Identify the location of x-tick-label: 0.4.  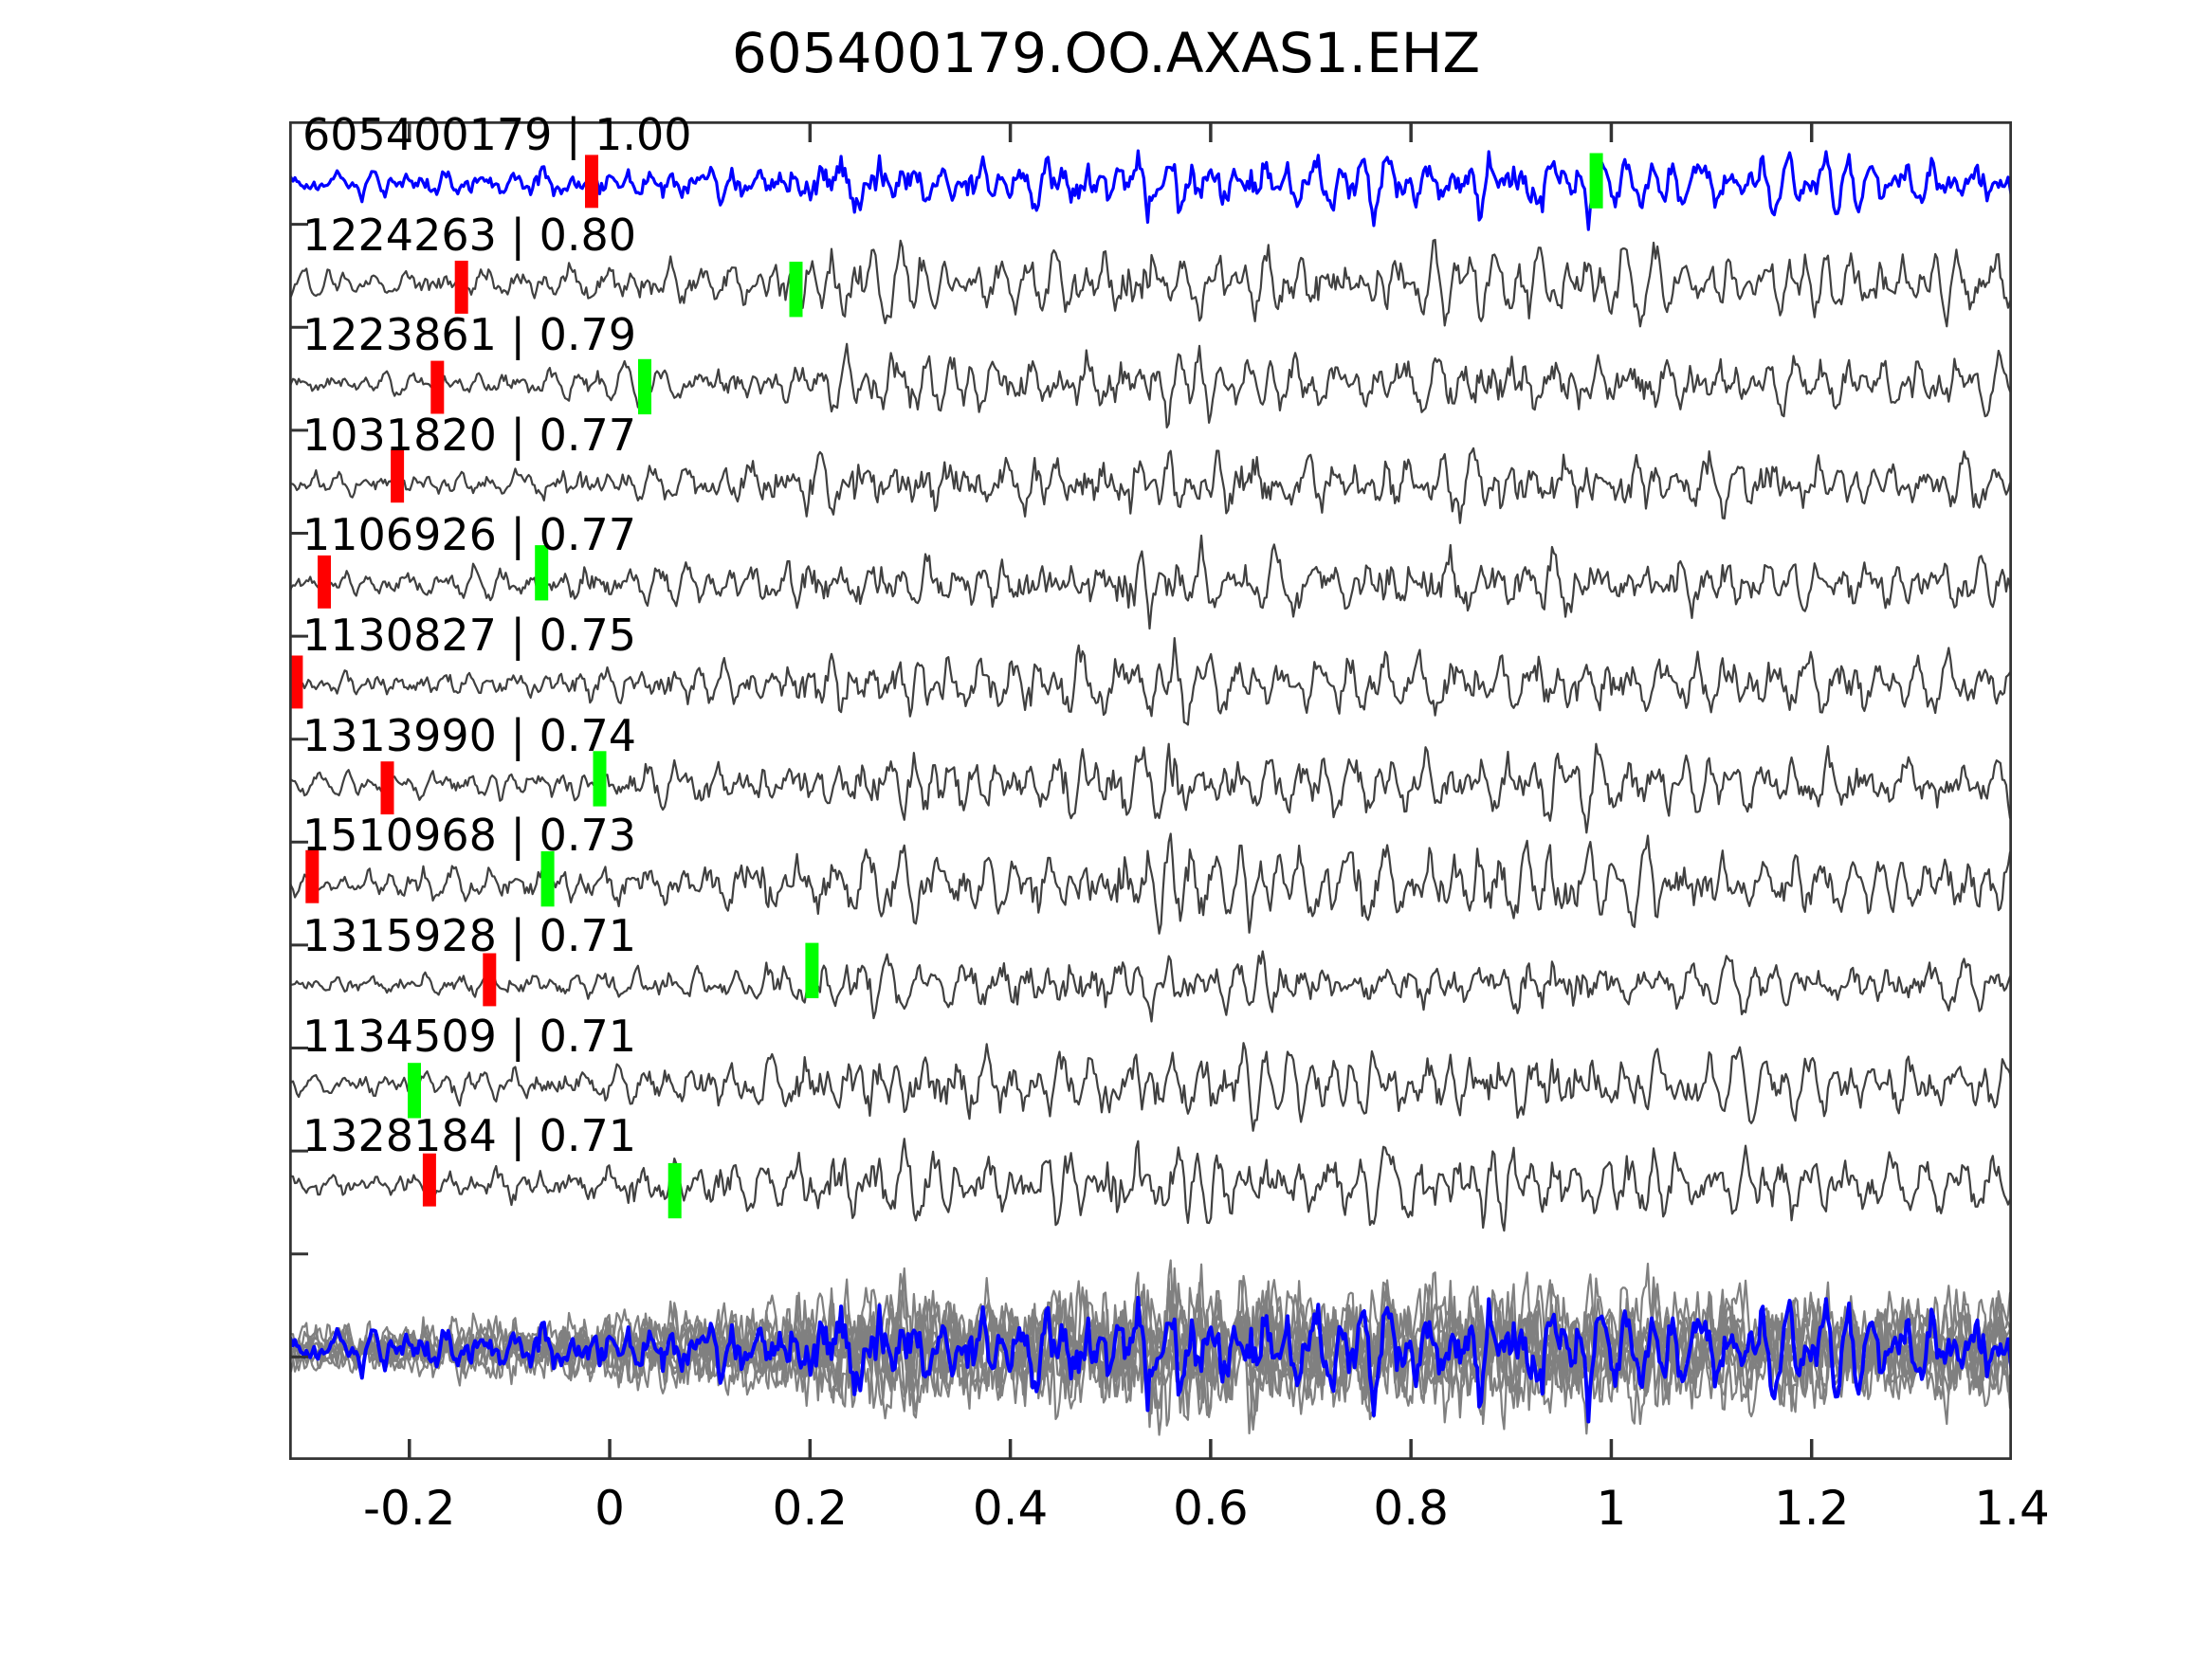
(1010, 1508).